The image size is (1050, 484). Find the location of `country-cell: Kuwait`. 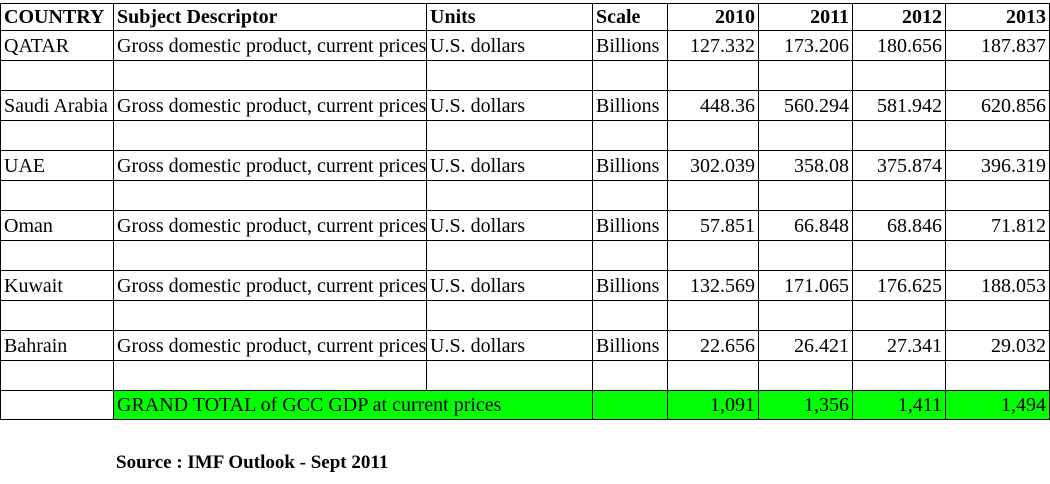

country-cell: Kuwait is located at coordinates (57, 285).